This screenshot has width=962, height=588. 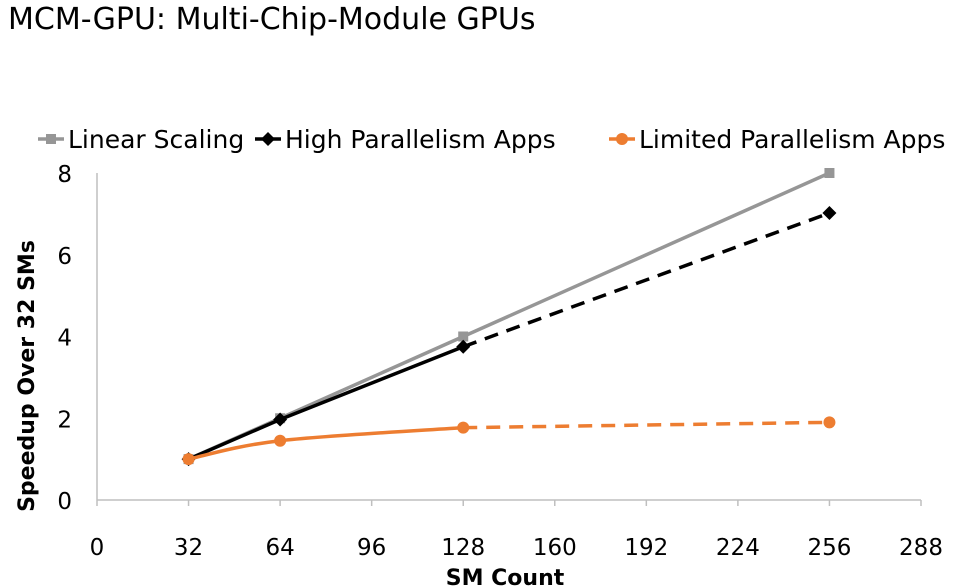 I want to click on legend-label: Limited Parallelism Apps, so click(x=792, y=139).